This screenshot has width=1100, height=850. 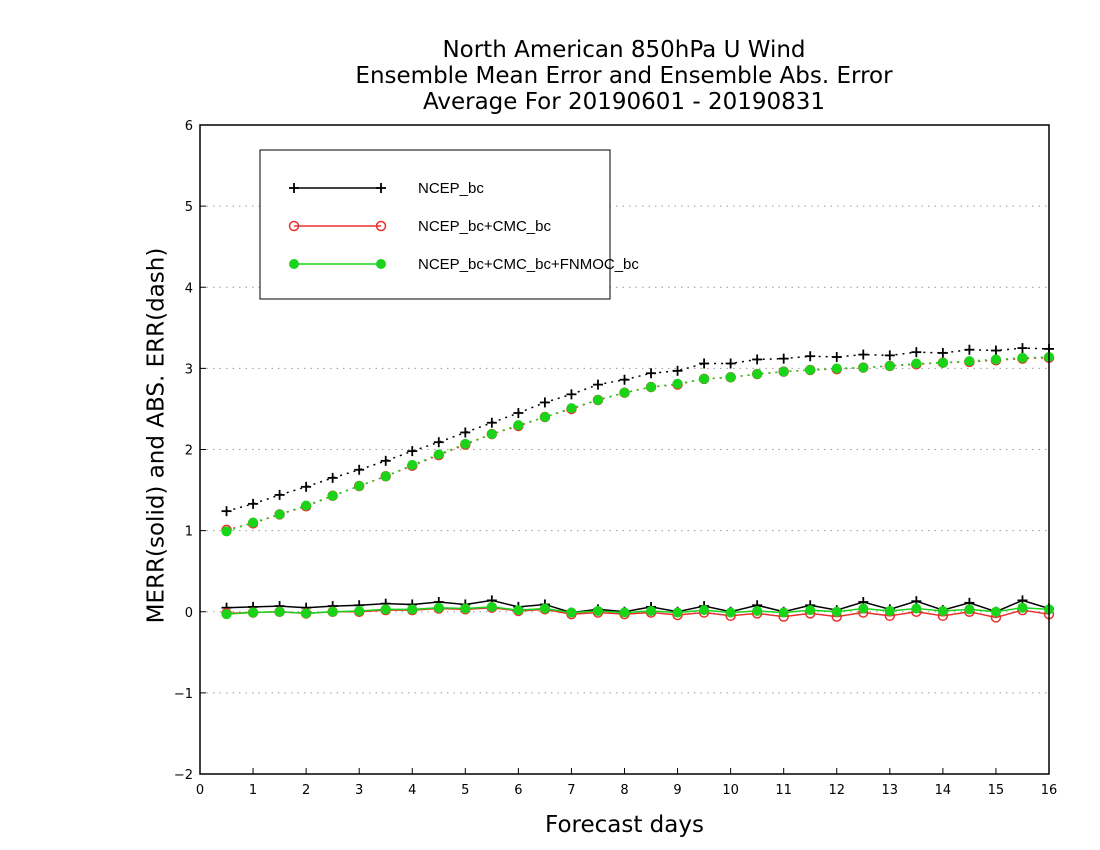 What do you see at coordinates (419, 226) in the screenshot?
I see `legend-item: NCEP_bc+CMC_bc` at bounding box center [419, 226].